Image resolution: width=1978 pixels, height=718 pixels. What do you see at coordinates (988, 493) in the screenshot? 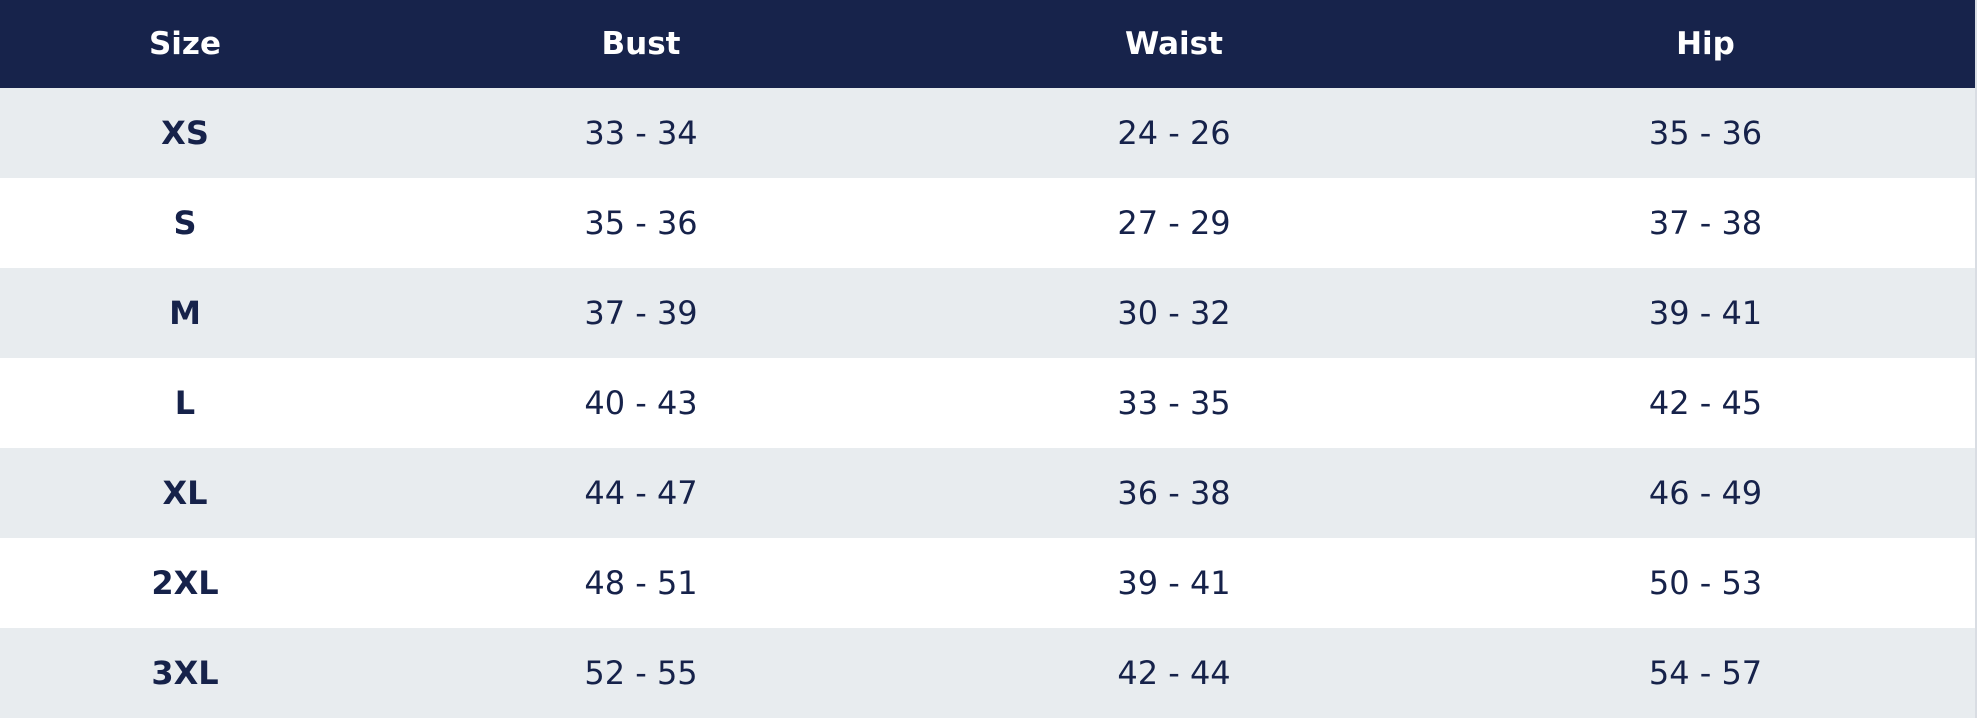
I see `table-row: XL 44 - 47 36 - 38 46 - 49` at bounding box center [988, 493].